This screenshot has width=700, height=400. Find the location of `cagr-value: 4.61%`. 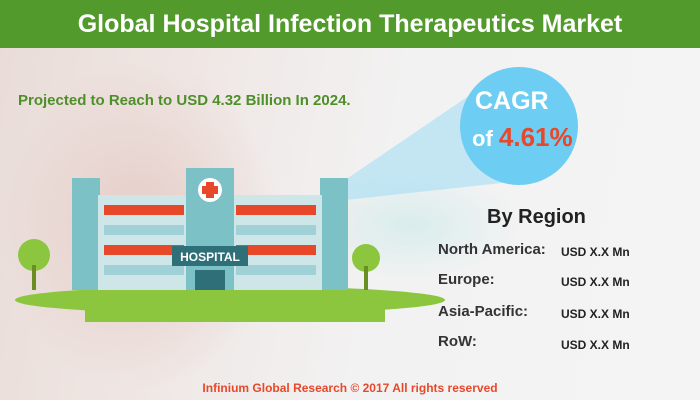

cagr-value: 4.61% is located at coordinates (535, 137).